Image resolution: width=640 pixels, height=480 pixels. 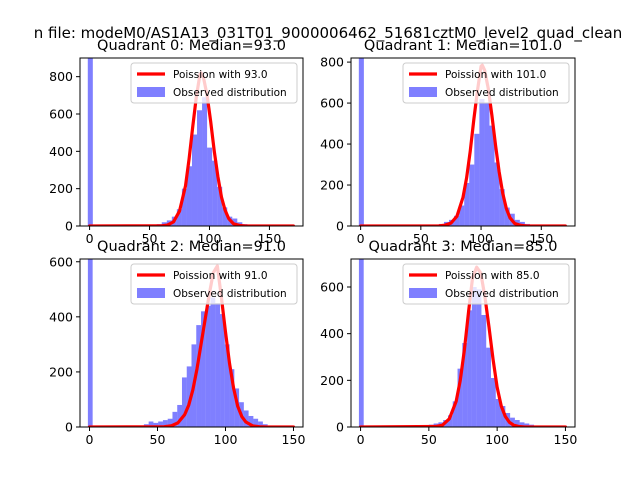 What do you see at coordinates (492, 276) in the screenshot?
I see `legend-entry-label: Poission with 85.0` at bounding box center [492, 276].